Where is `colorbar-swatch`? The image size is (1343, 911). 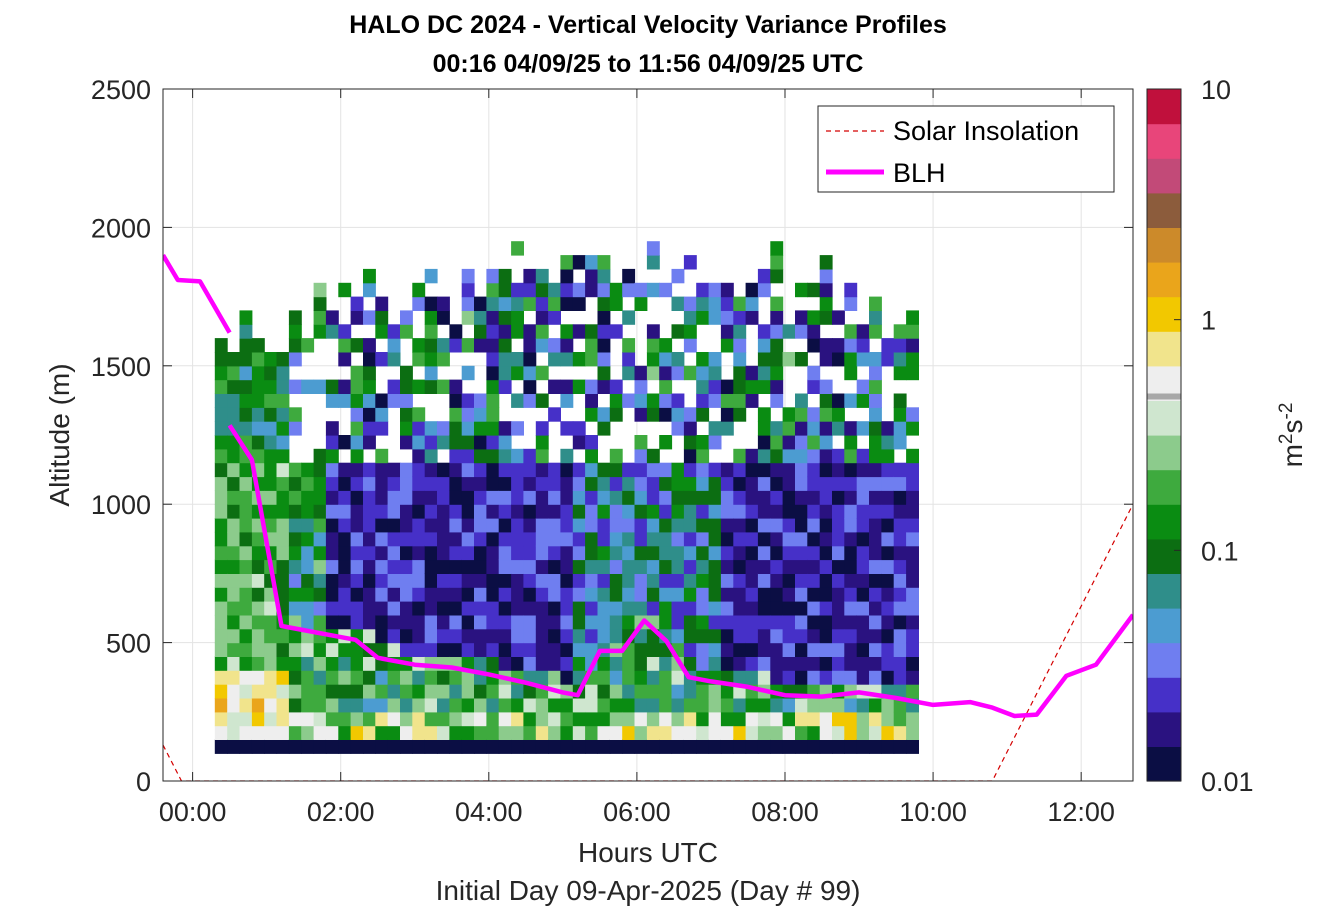 colorbar-swatch is located at coordinates (1164, 210).